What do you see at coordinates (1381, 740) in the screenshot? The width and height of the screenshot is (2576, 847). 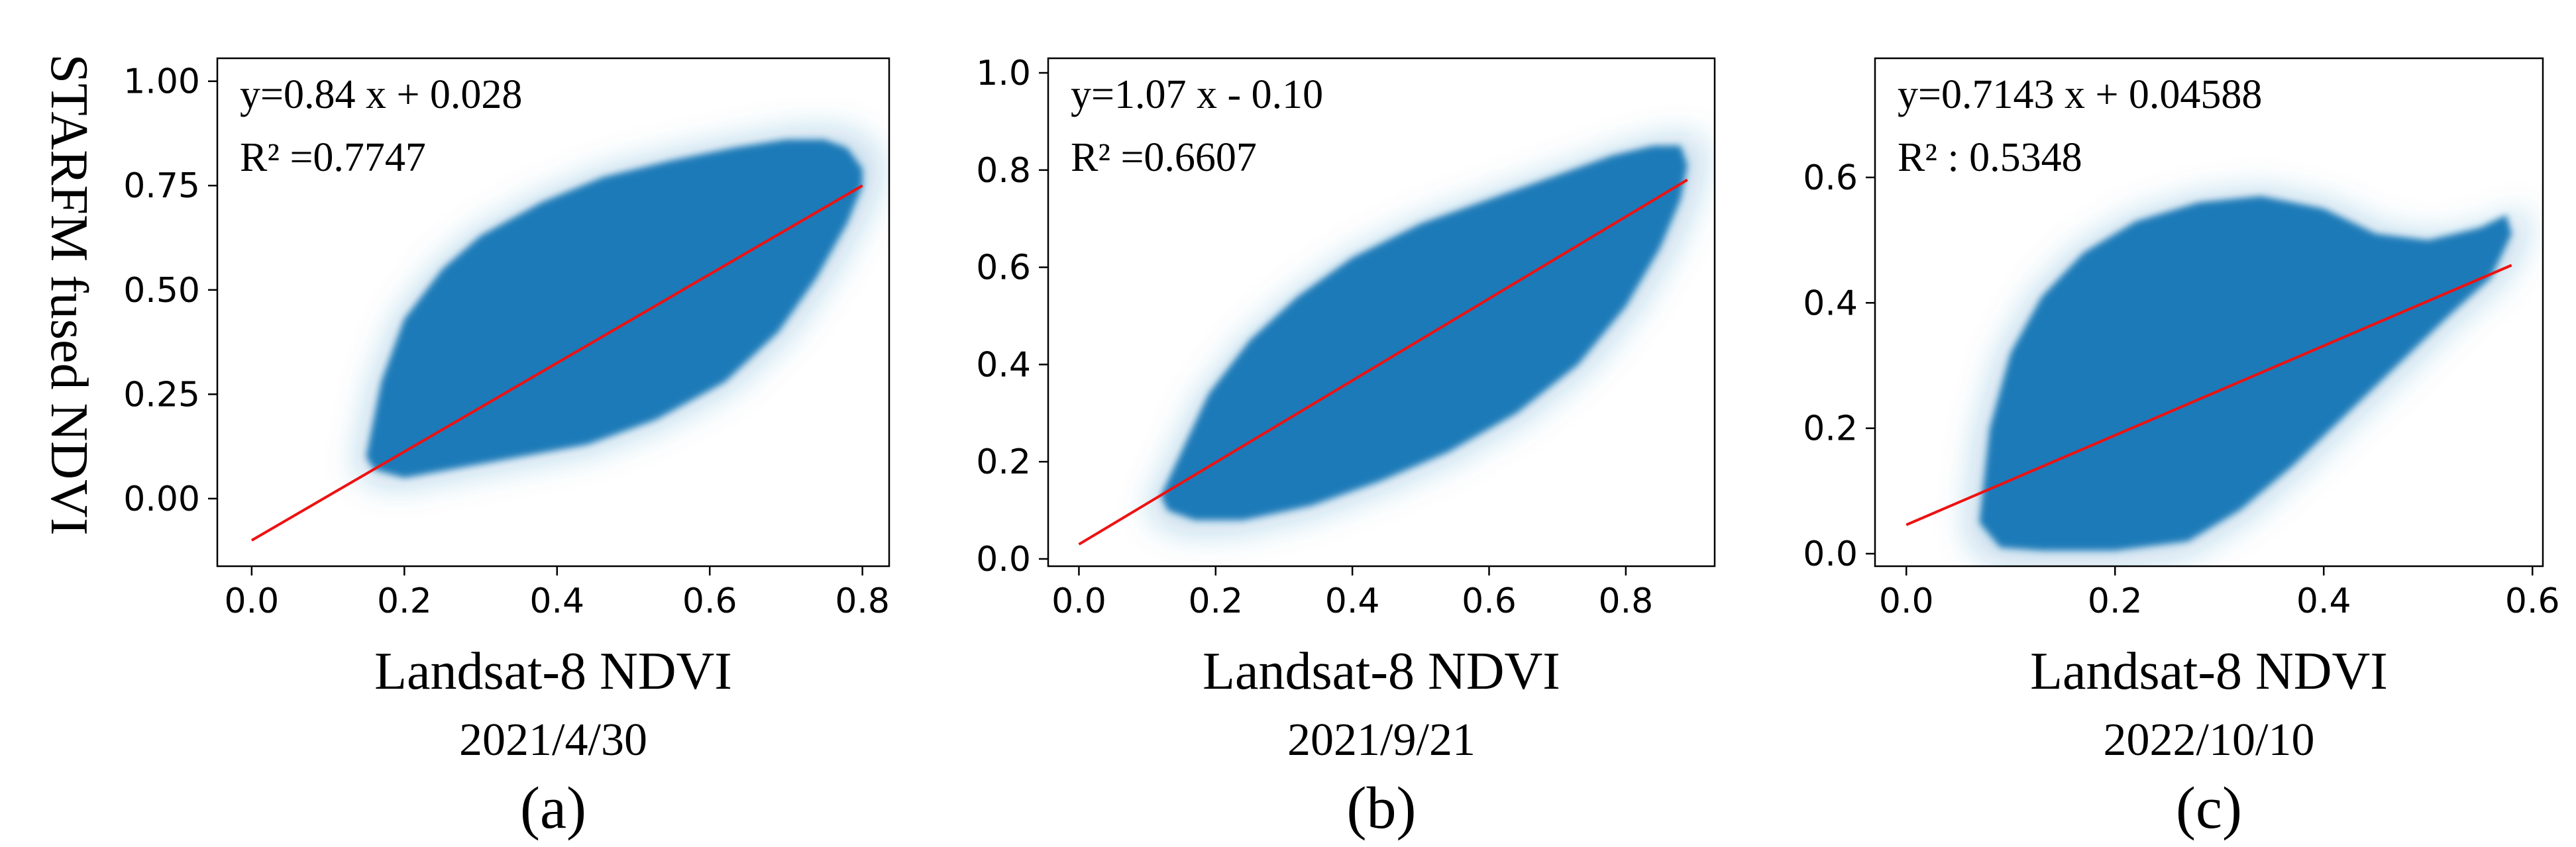 I see `date-label-b: 2021/9/21` at bounding box center [1381, 740].